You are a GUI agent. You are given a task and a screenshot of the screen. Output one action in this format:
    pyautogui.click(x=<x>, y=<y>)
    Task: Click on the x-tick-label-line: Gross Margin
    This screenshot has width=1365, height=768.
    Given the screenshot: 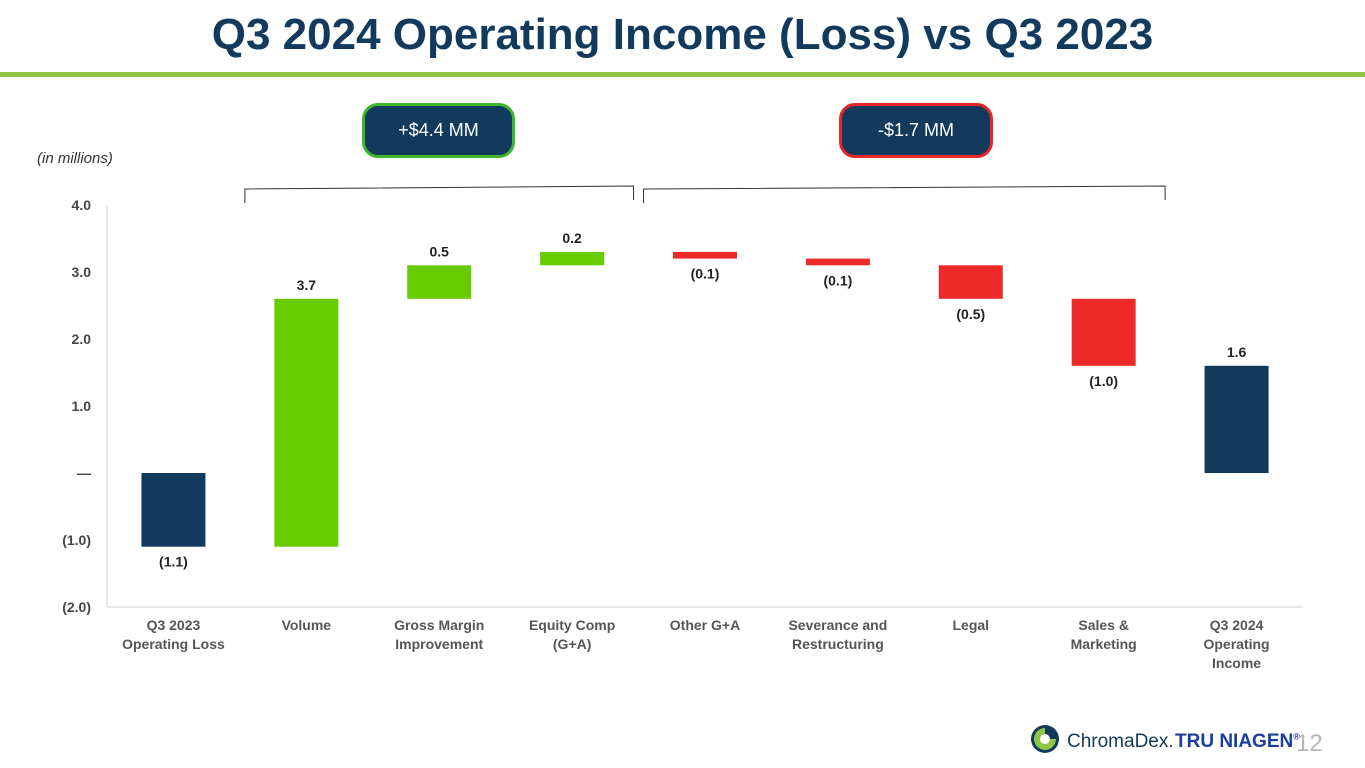 What is the action you would take?
    pyautogui.click(x=439, y=625)
    